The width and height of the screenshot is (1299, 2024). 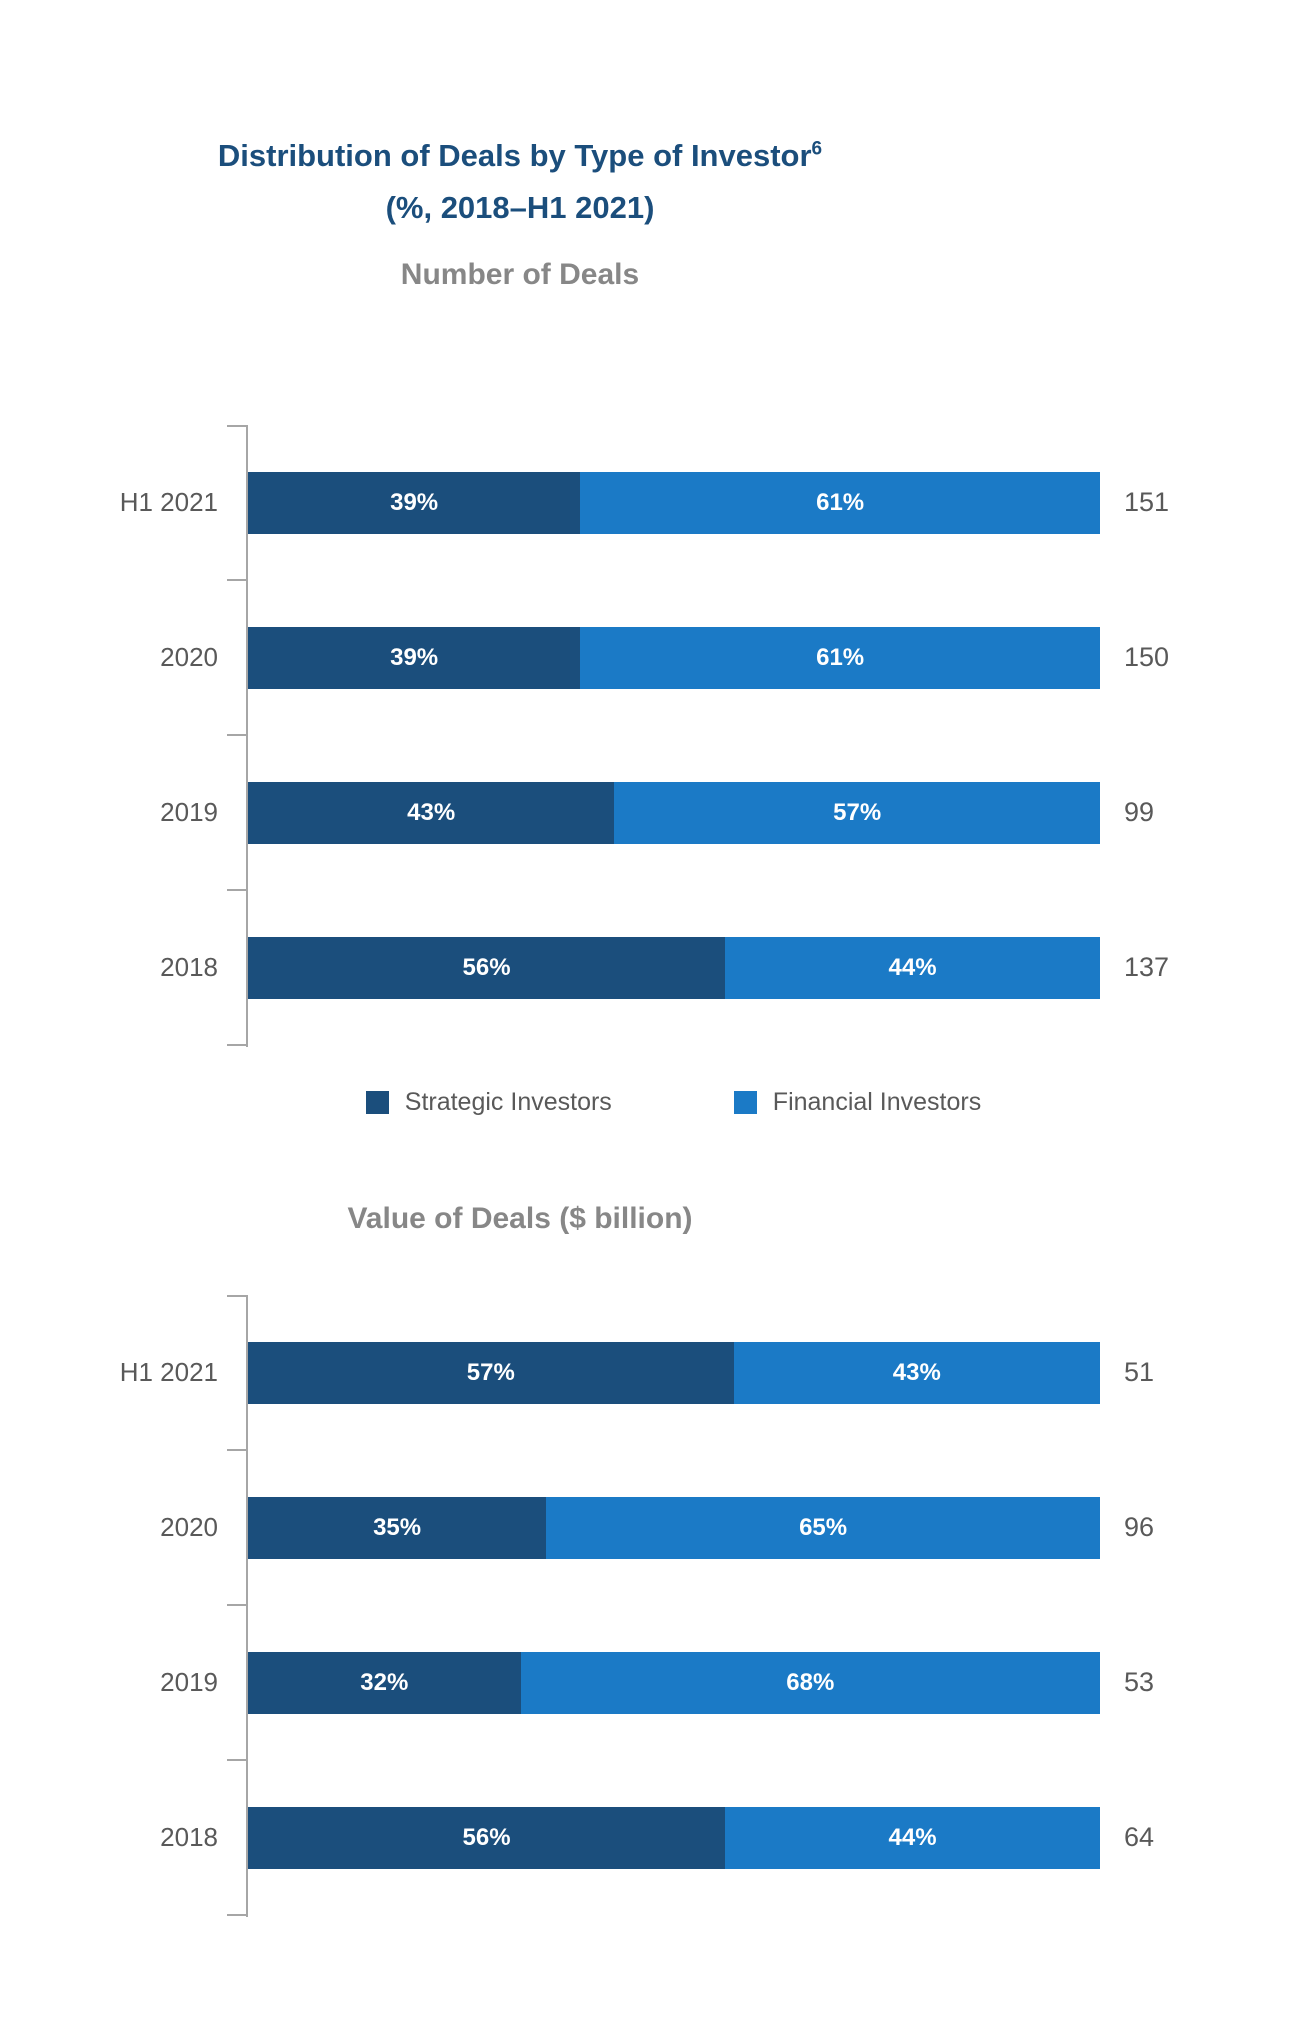 What do you see at coordinates (1147, 967) in the screenshot?
I see `total-label: 137` at bounding box center [1147, 967].